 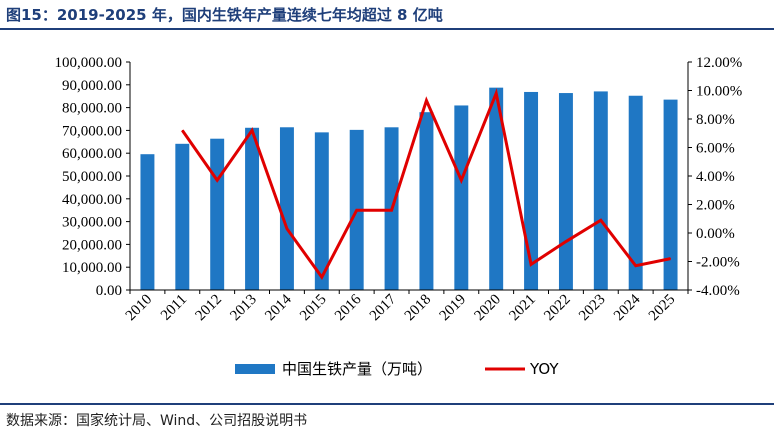 I want to click on x-tick-label: 2025, so click(x=662, y=308).